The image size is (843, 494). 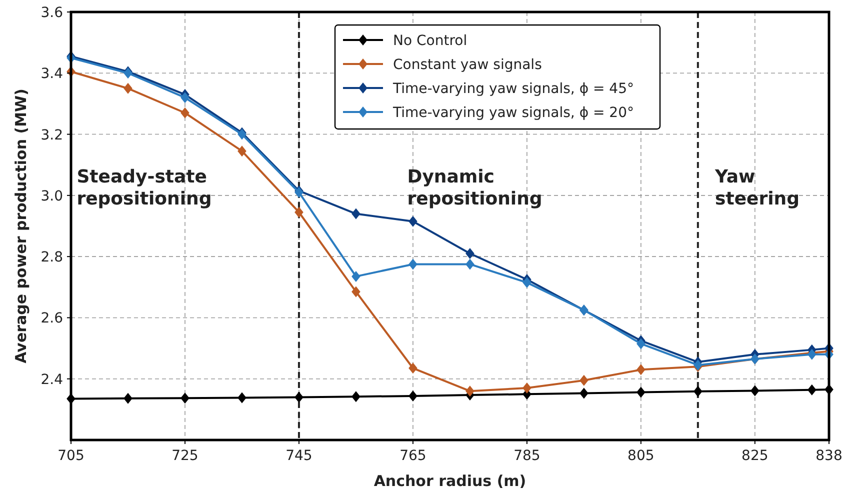 What do you see at coordinates (51, 258) in the screenshot?
I see `y-tick-label: 2.8` at bounding box center [51, 258].